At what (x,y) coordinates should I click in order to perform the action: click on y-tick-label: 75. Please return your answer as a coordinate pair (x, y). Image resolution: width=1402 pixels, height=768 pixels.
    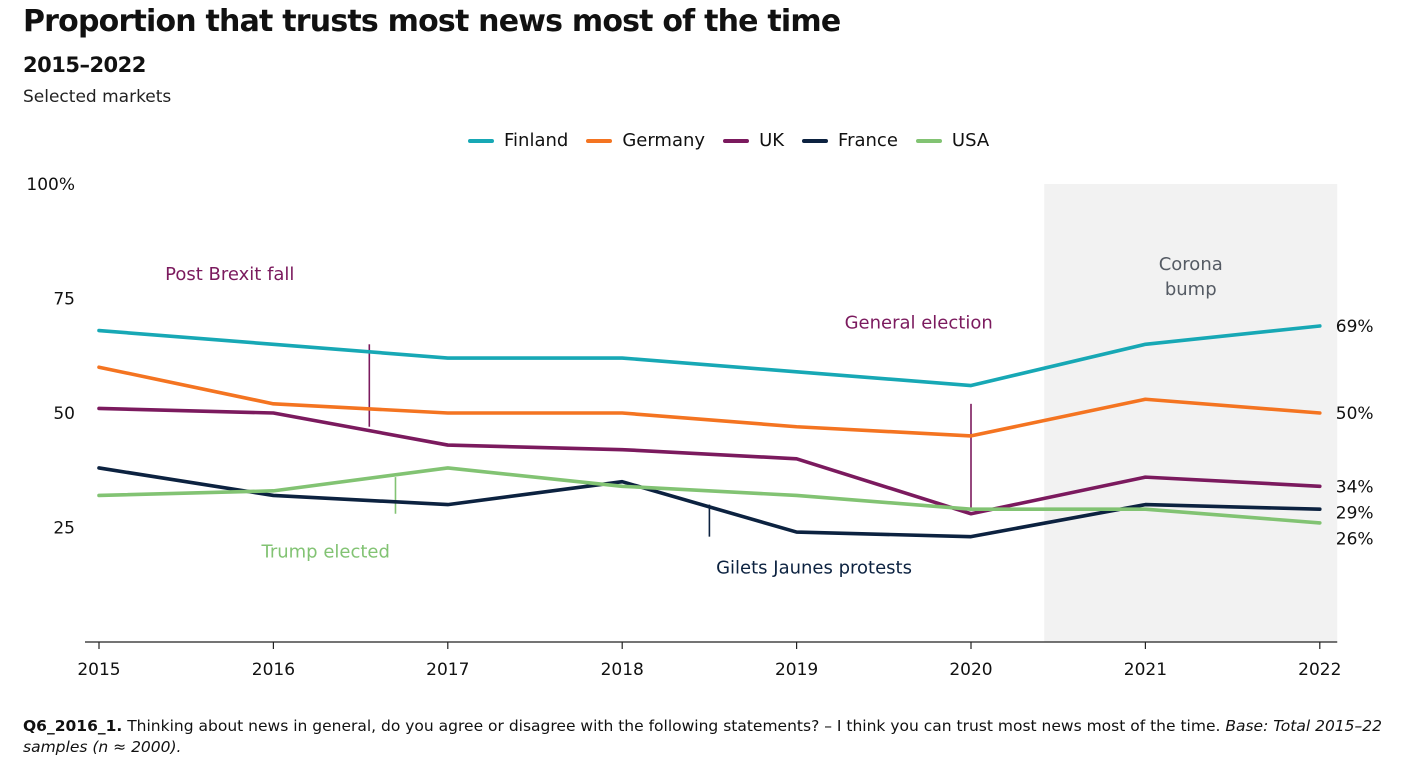
    Looking at the image, I should click on (64, 300).